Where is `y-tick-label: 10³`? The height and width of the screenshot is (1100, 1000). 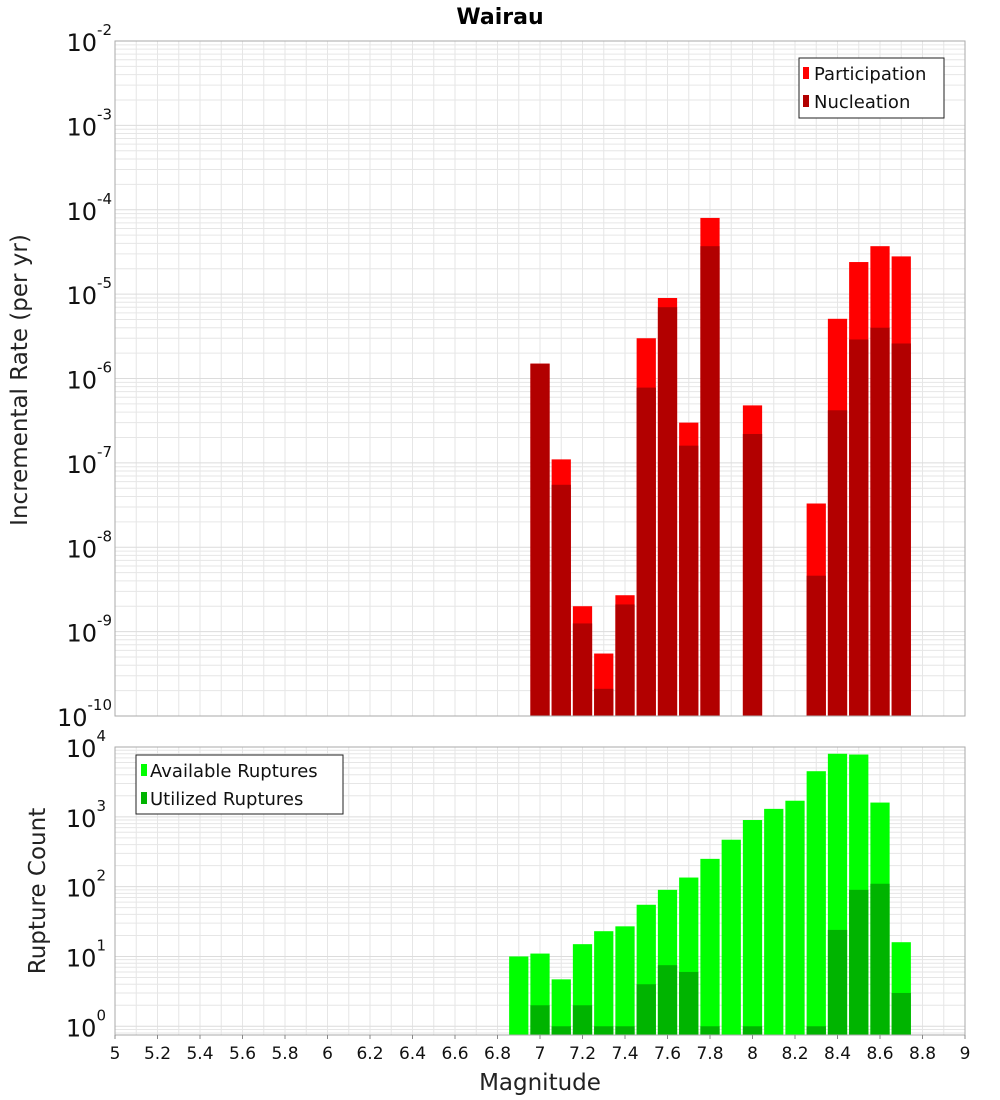
y-tick-label: 10³ is located at coordinates (86, 815).